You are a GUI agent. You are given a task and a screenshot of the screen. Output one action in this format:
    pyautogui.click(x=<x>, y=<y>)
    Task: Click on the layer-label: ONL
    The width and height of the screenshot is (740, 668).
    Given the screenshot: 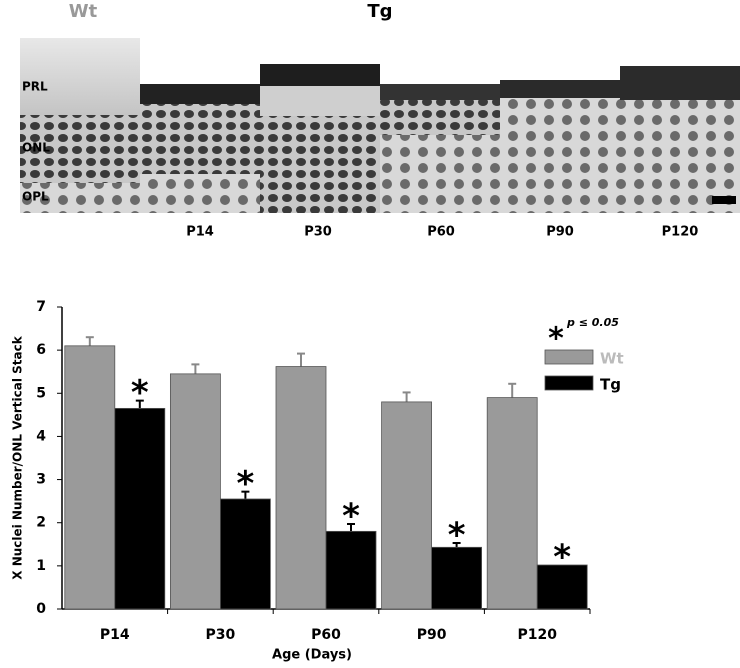 What is the action you would take?
    pyautogui.click(x=36, y=148)
    